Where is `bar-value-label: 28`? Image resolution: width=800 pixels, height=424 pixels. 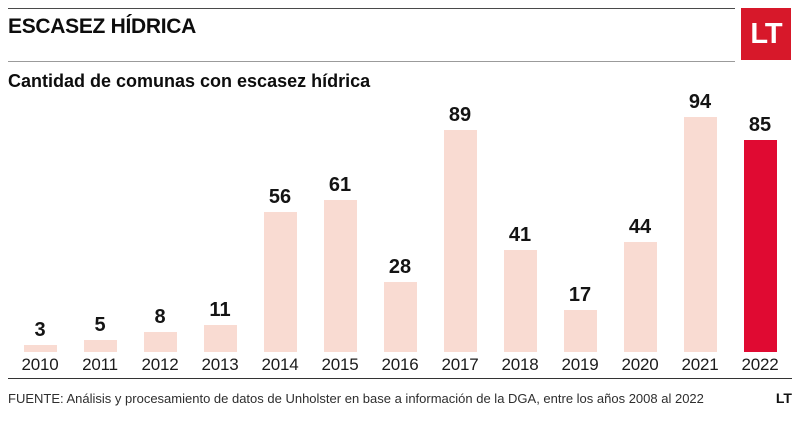 bar-value-label: 28 is located at coordinates (400, 267).